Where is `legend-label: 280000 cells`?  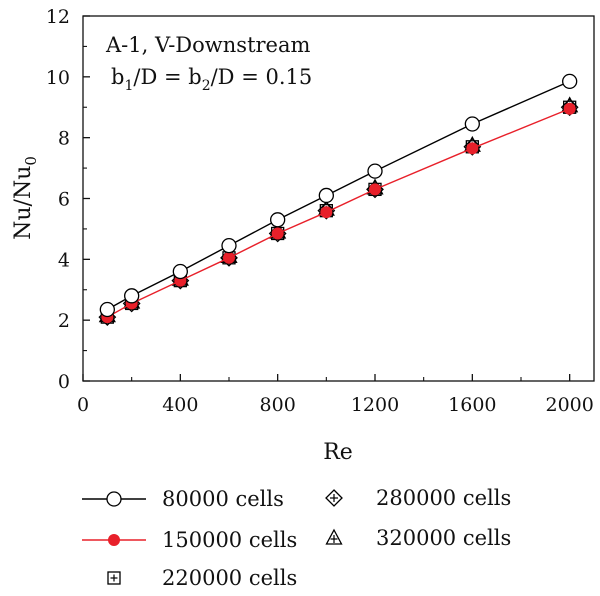 legend-label: 280000 cells is located at coordinates (443, 498).